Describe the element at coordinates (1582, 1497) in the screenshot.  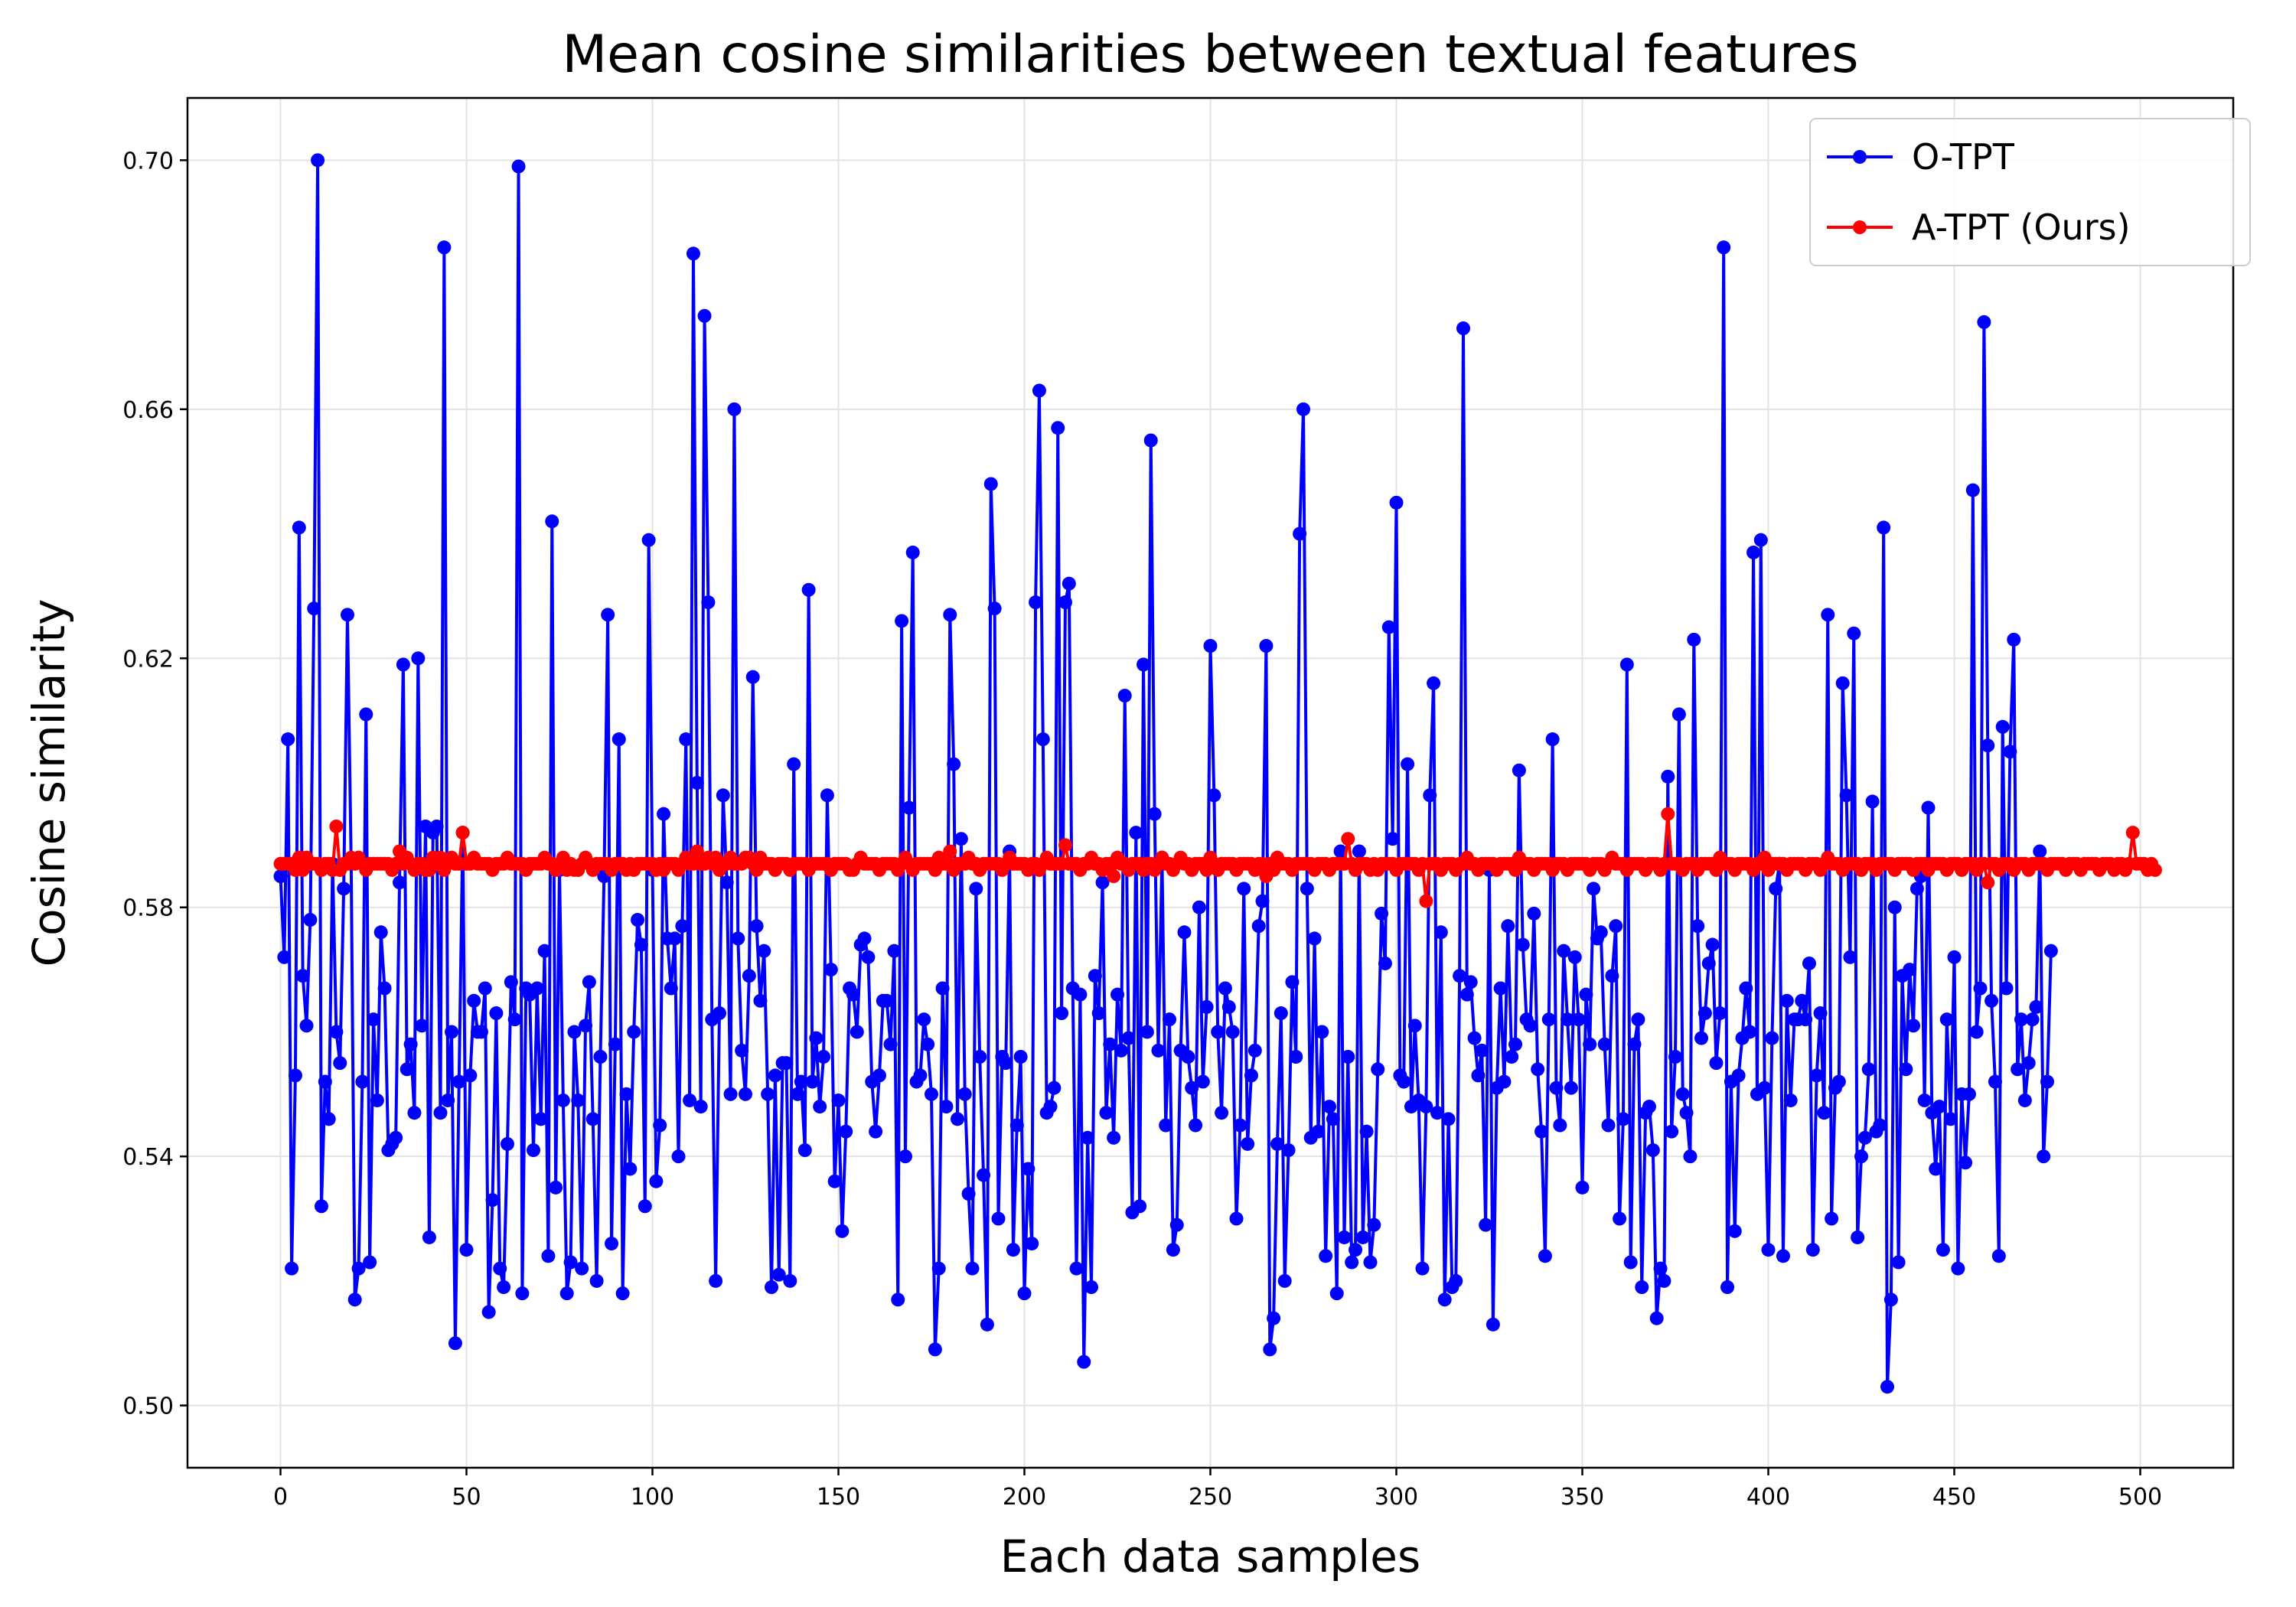
I see `x-tick-label: 350` at that location.